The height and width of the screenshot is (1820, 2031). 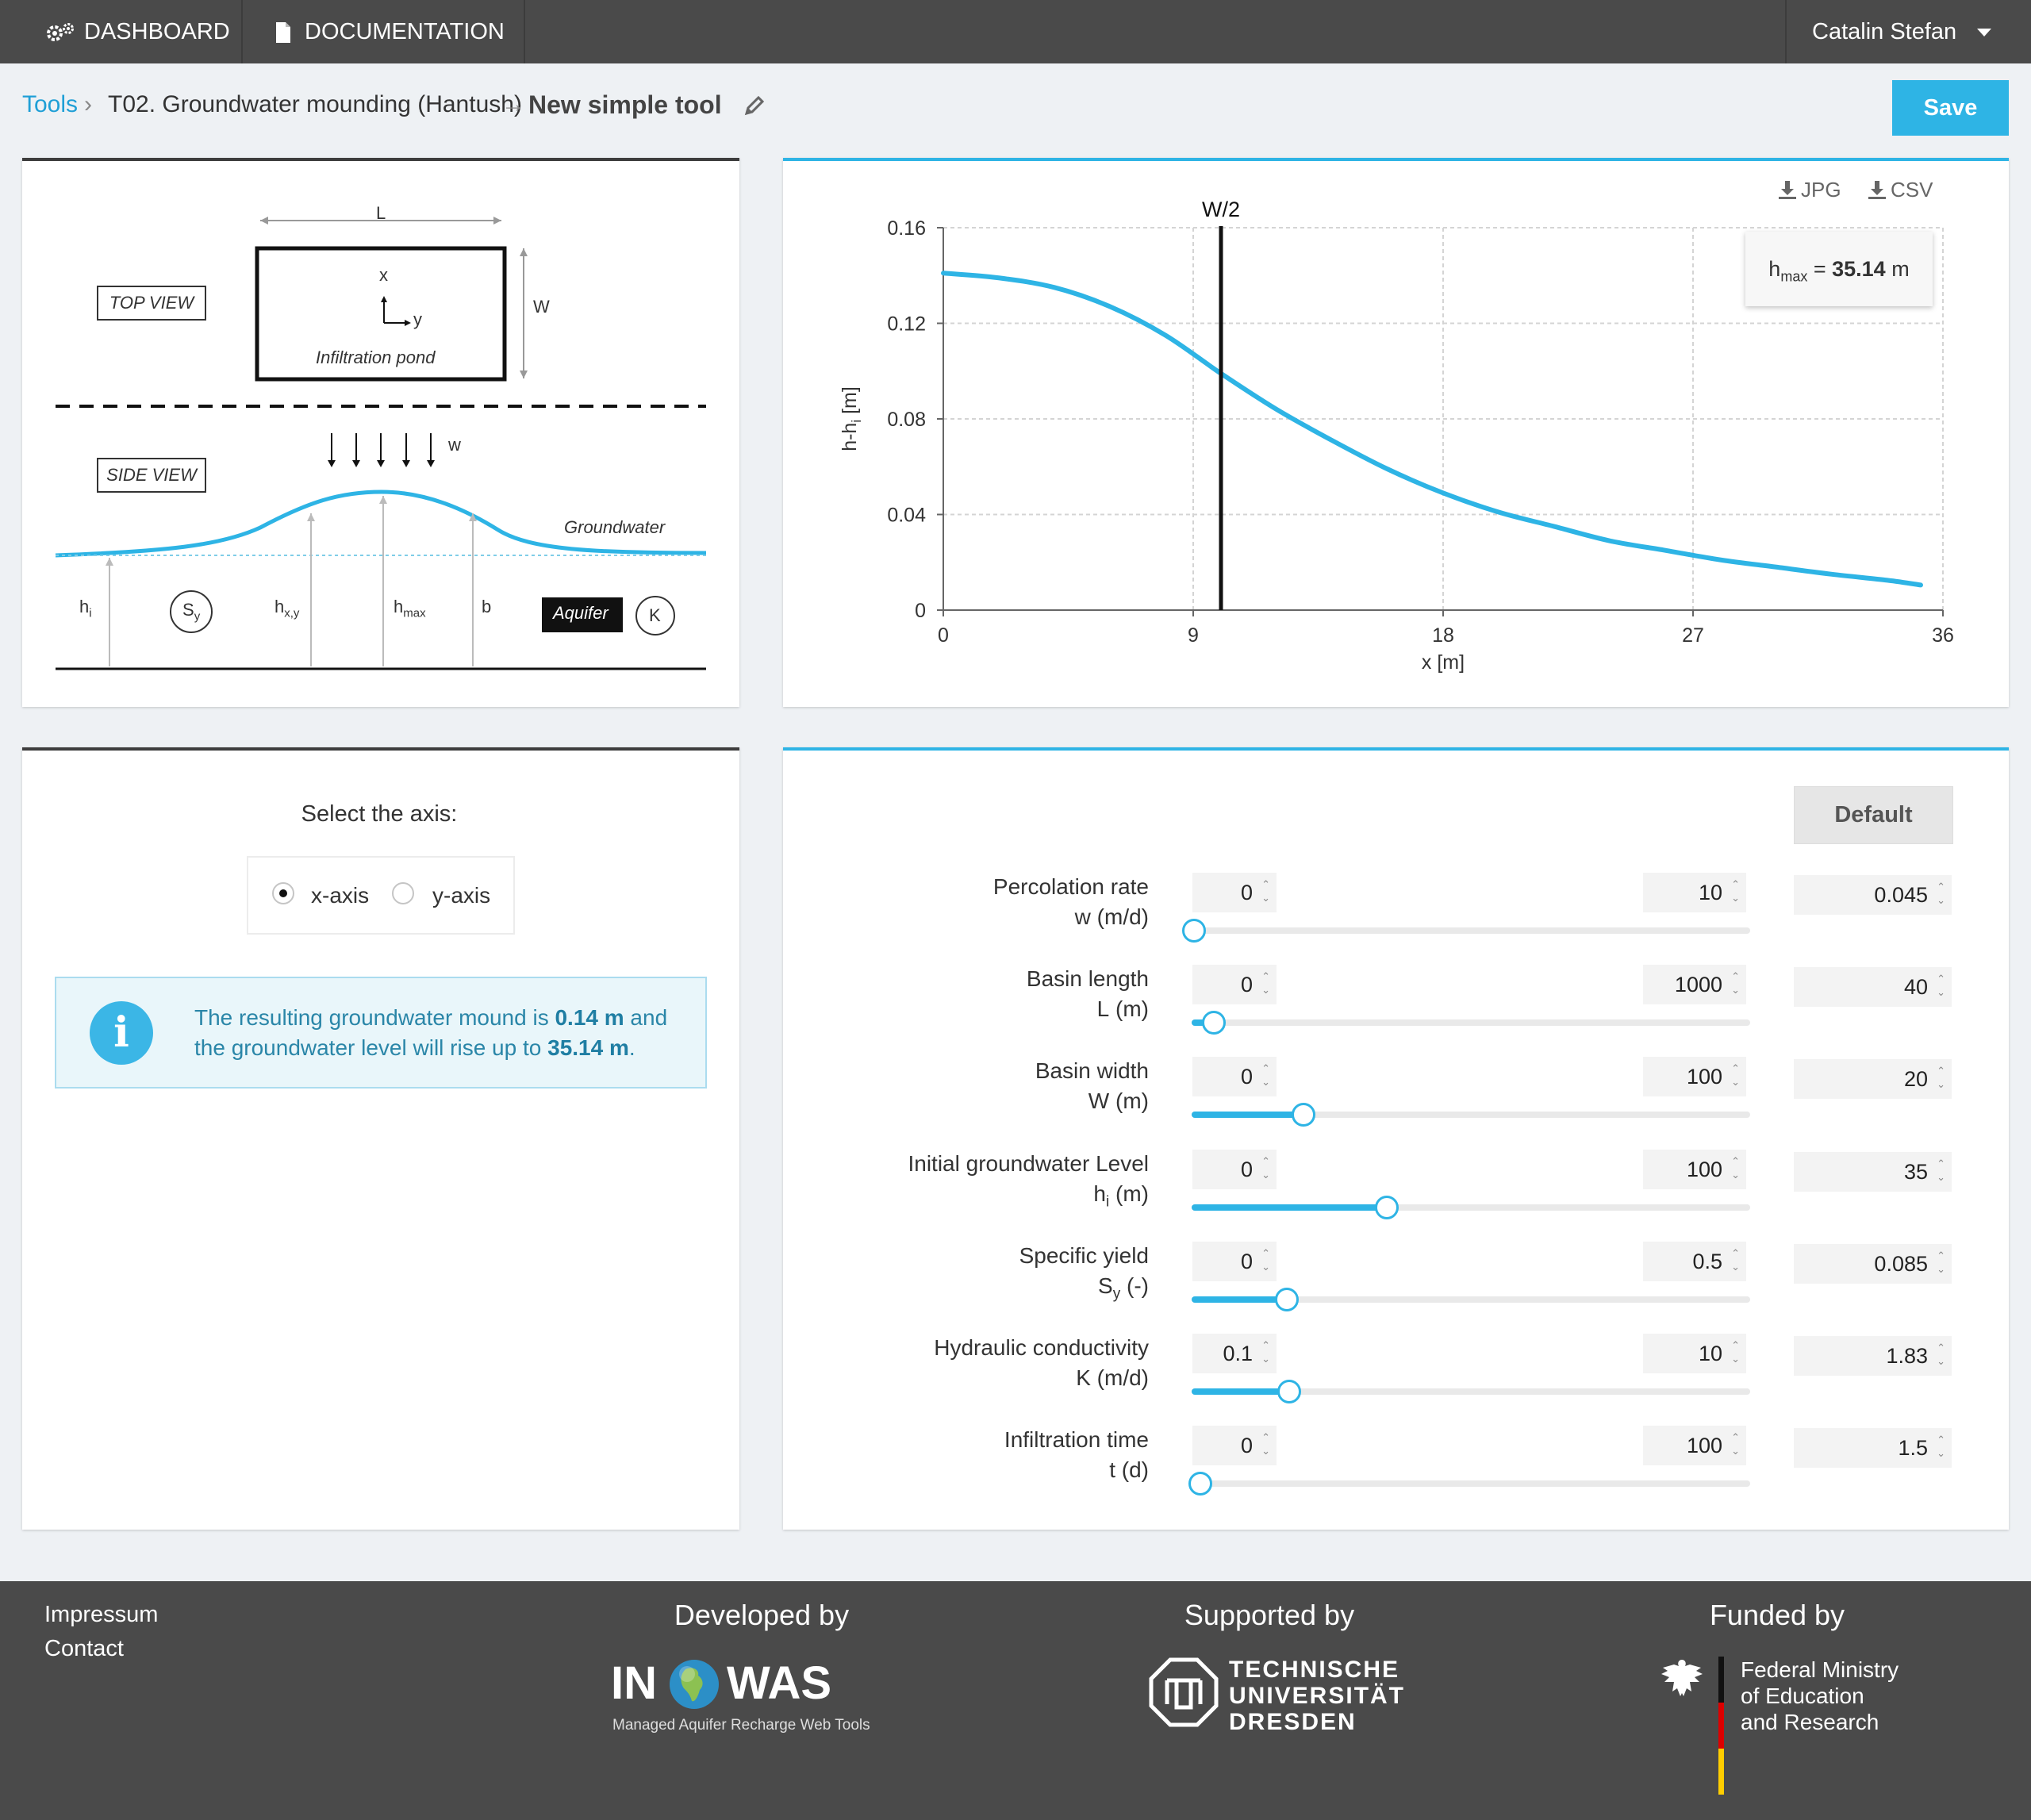 I want to click on value-input: 0.045, so click(x=1873, y=895).